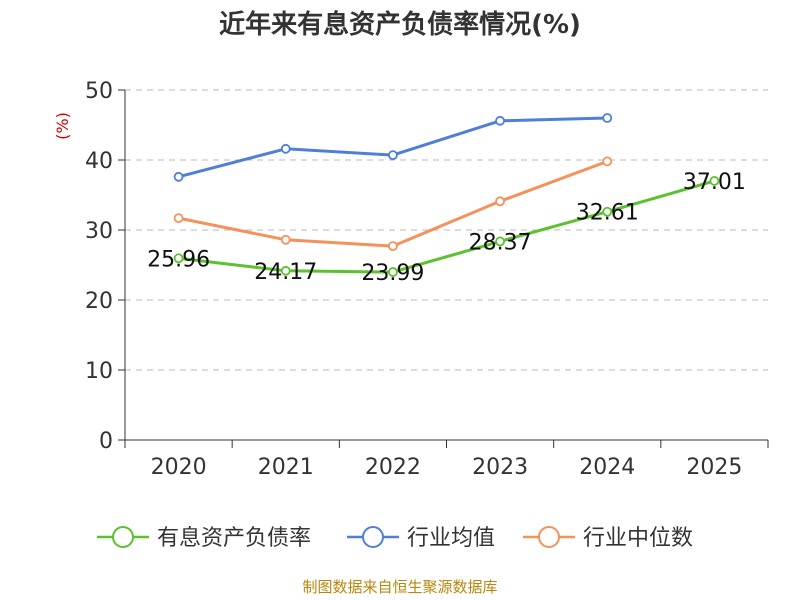 The height and width of the screenshot is (600, 800). I want to click on data-label: 28.37, so click(500, 242).